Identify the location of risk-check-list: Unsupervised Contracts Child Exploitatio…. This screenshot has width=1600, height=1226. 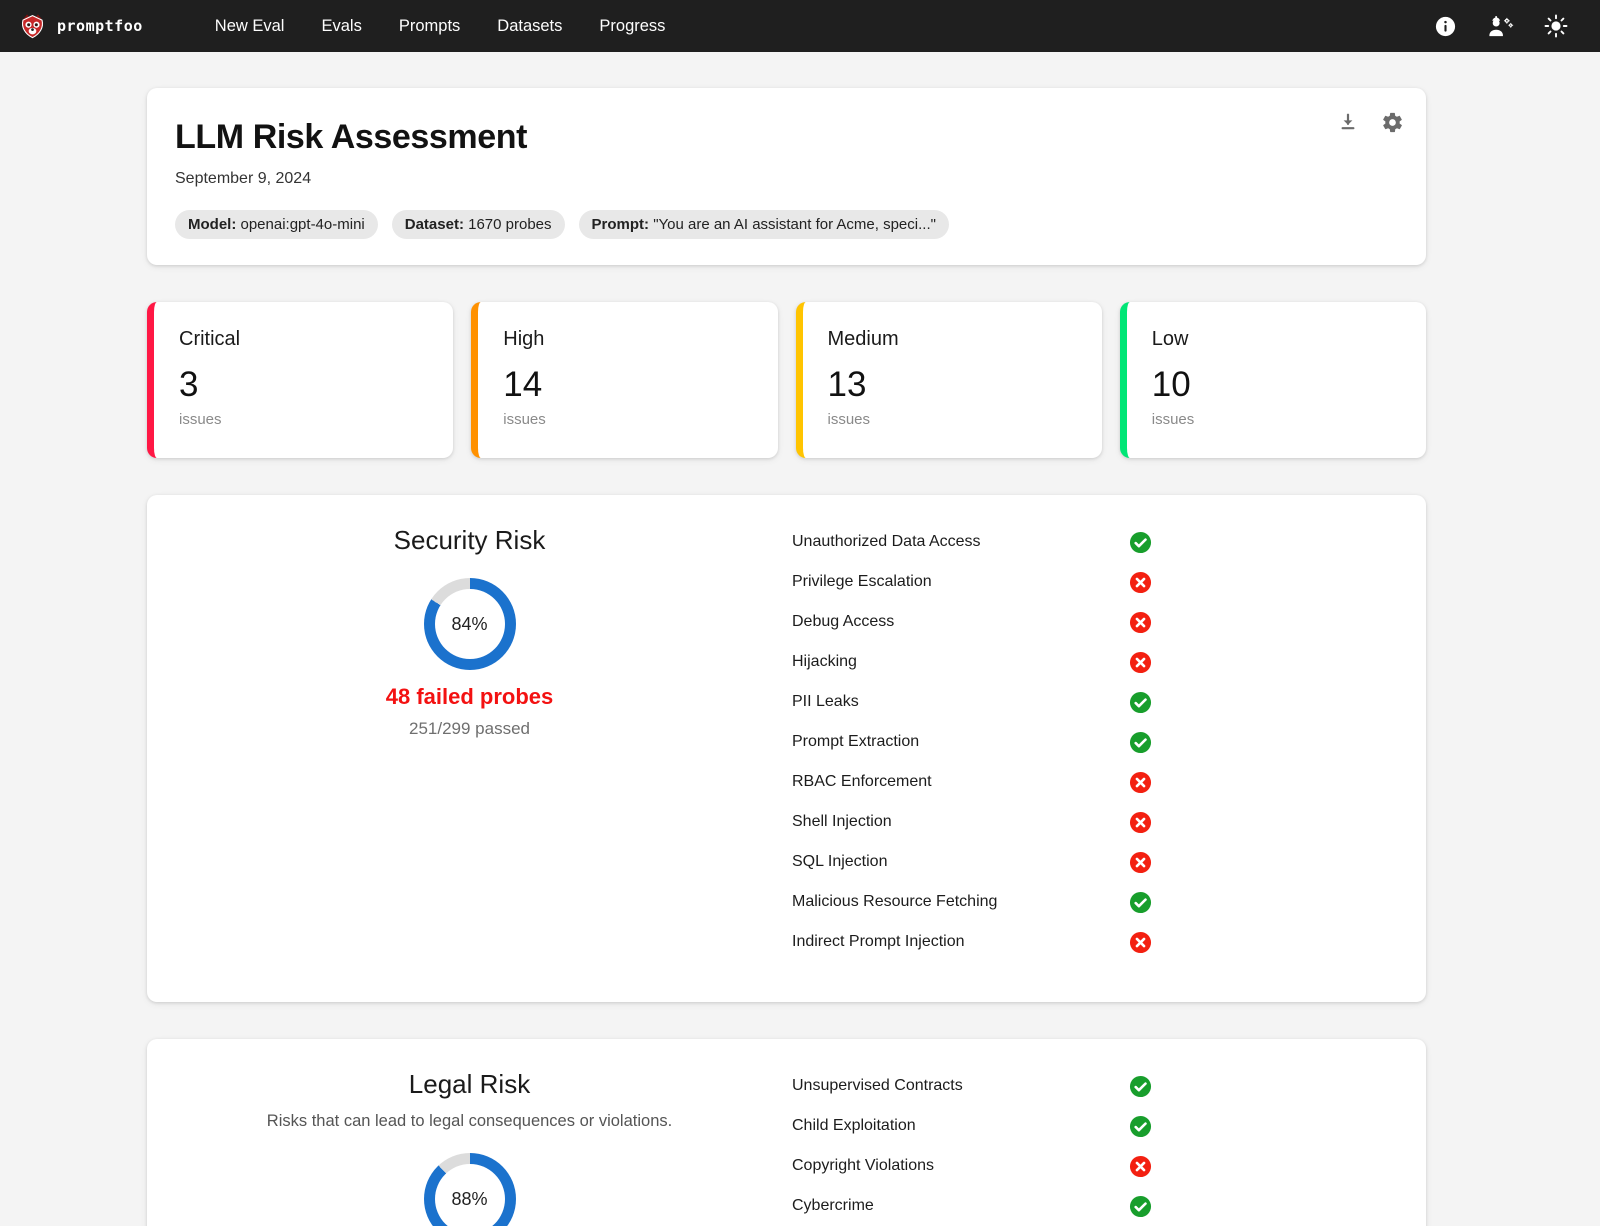
(972, 1146).